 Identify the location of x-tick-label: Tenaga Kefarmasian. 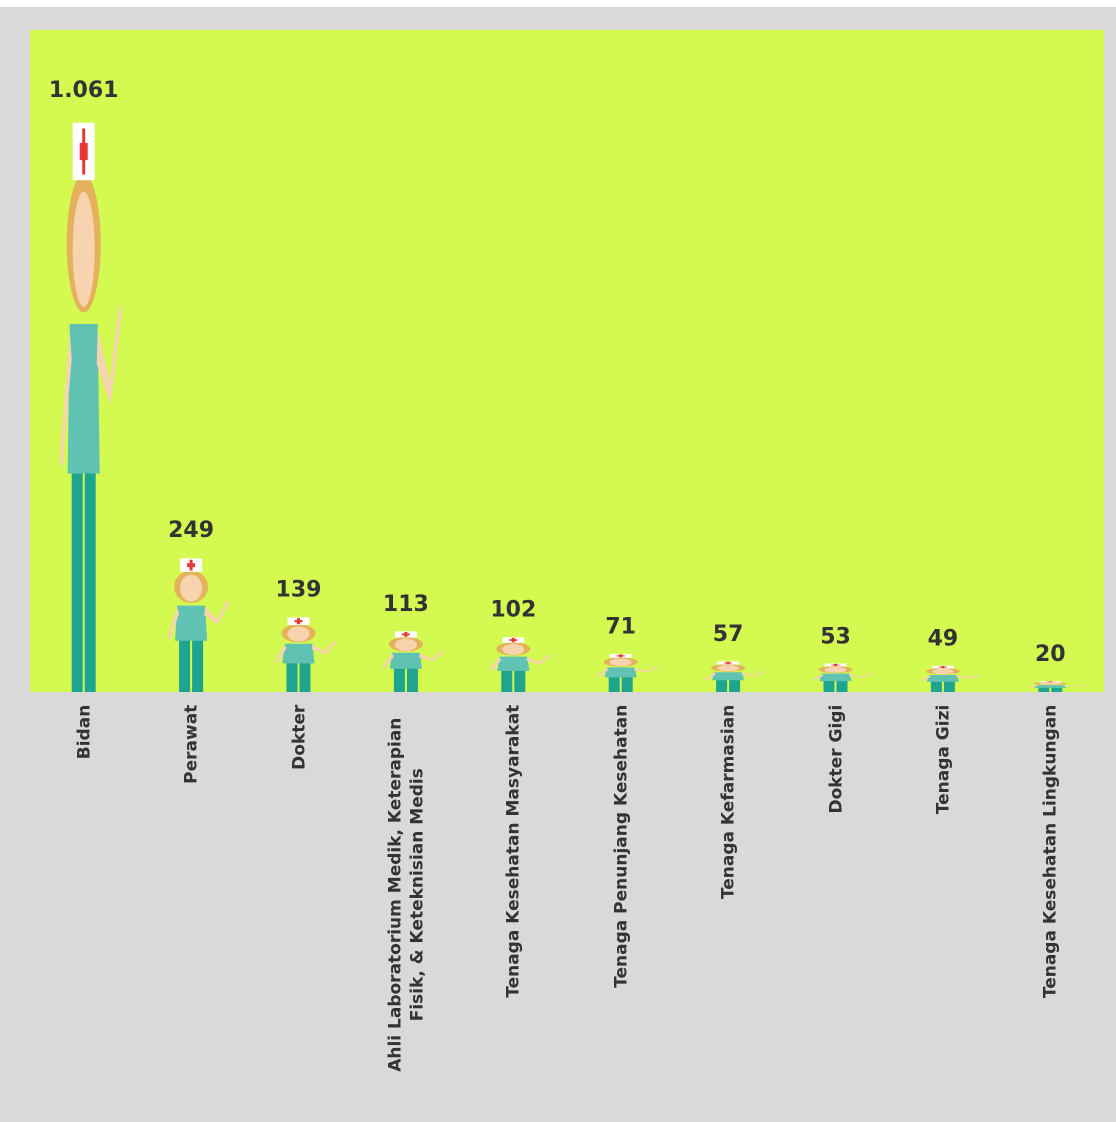
(728, 802).